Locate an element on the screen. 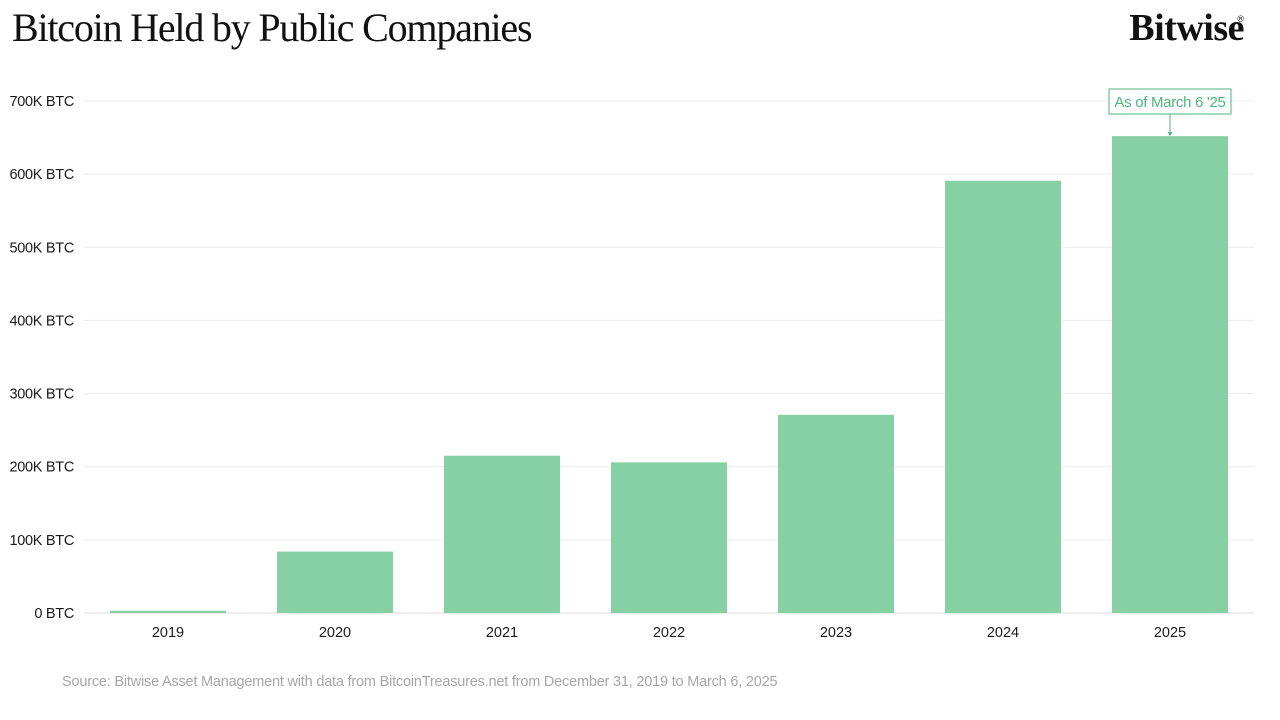 The height and width of the screenshot is (720, 1280). annotation-label: As of March 6 '25 is located at coordinates (1169, 102).